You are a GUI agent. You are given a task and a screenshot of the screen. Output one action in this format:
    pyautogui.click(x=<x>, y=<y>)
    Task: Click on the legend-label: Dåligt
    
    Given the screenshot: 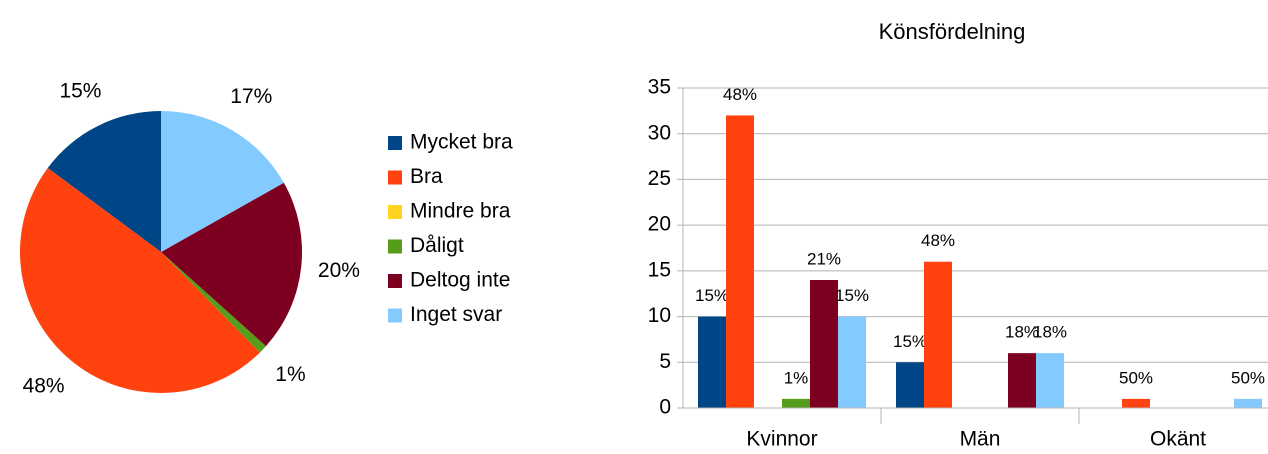 What is the action you would take?
    pyautogui.click(x=437, y=245)
    